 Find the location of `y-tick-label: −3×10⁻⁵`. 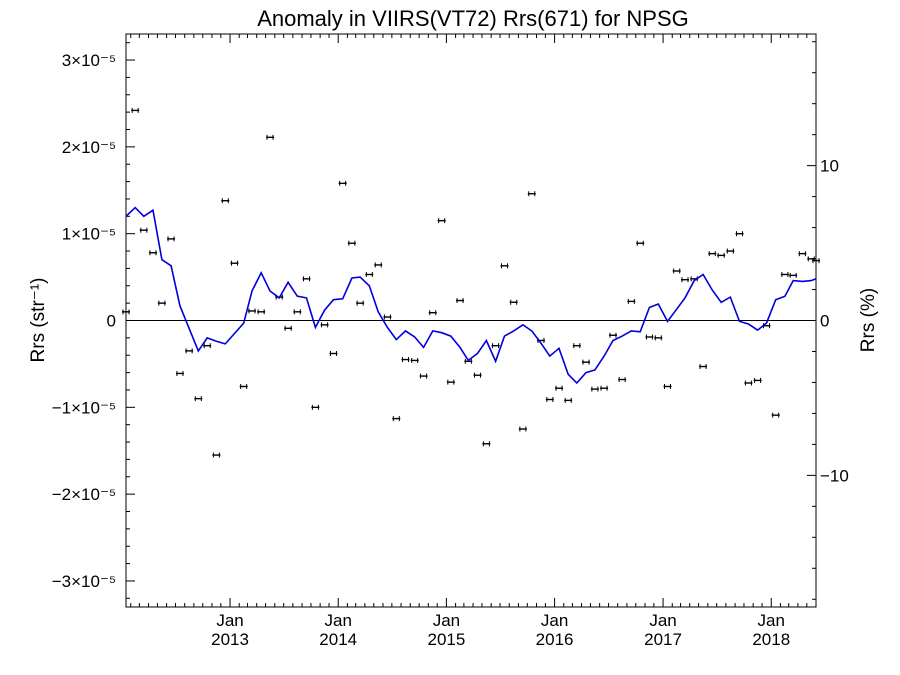

y-tick-label: −3×10⁻⁵ is located at coordinates (84, 581).